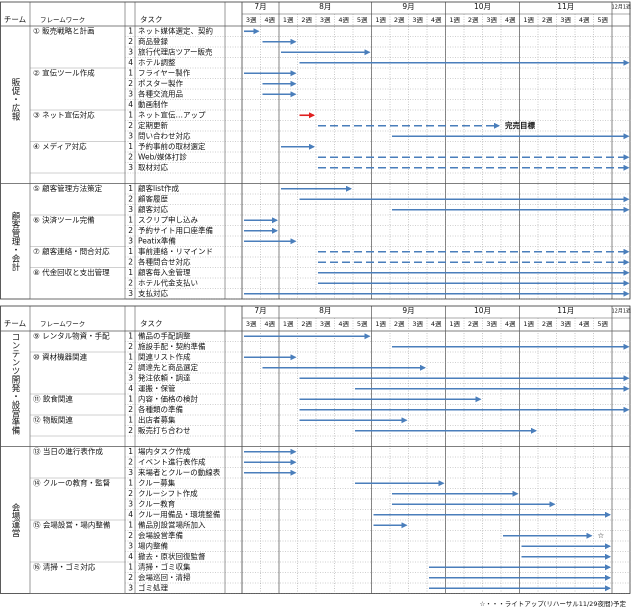 The width and height of the screenshot is (631, 613). I want to click on task-label: 備品別設営場所加入, so click(172, 524).